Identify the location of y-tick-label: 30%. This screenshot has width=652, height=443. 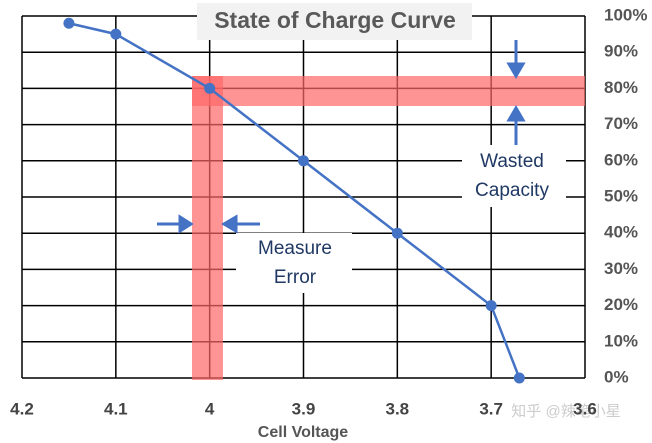
(621, 268).